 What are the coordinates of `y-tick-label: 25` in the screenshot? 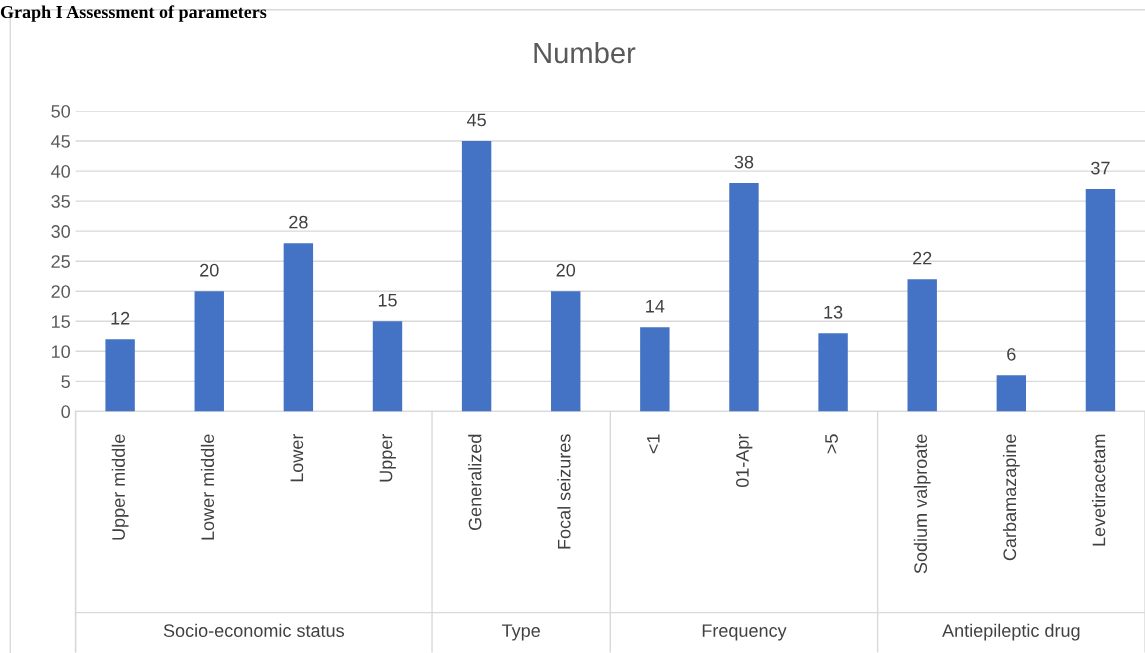 It's located at (60, 261).